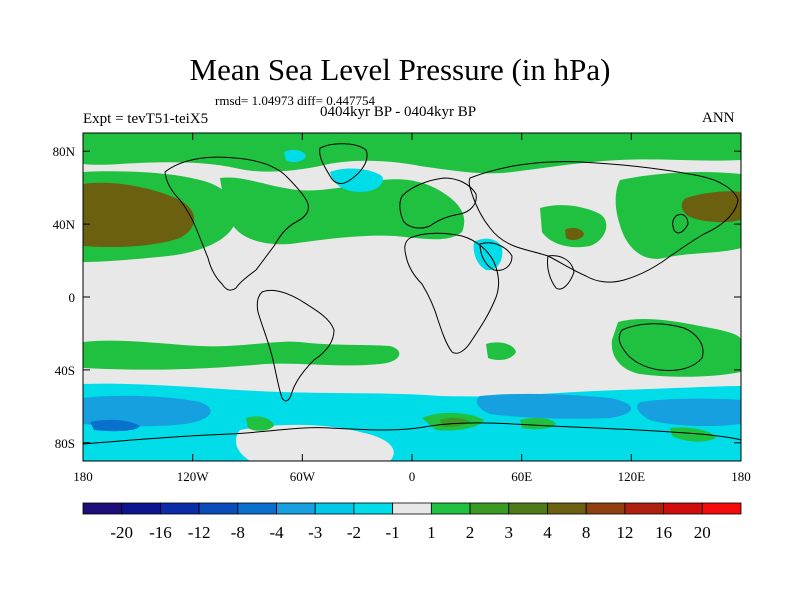 The image size is (800, 600). What do you see at coordinates (711, 207) in the screenshot?
I see `anomaly-east-asia-core` at bounding box center [711, 207].